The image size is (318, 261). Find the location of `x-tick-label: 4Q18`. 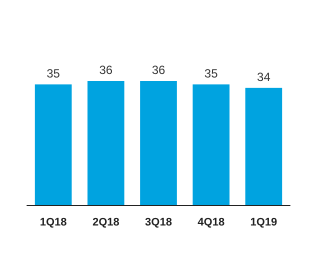

x-tick-label: 4Q18 is located at coordinates (211, 222).